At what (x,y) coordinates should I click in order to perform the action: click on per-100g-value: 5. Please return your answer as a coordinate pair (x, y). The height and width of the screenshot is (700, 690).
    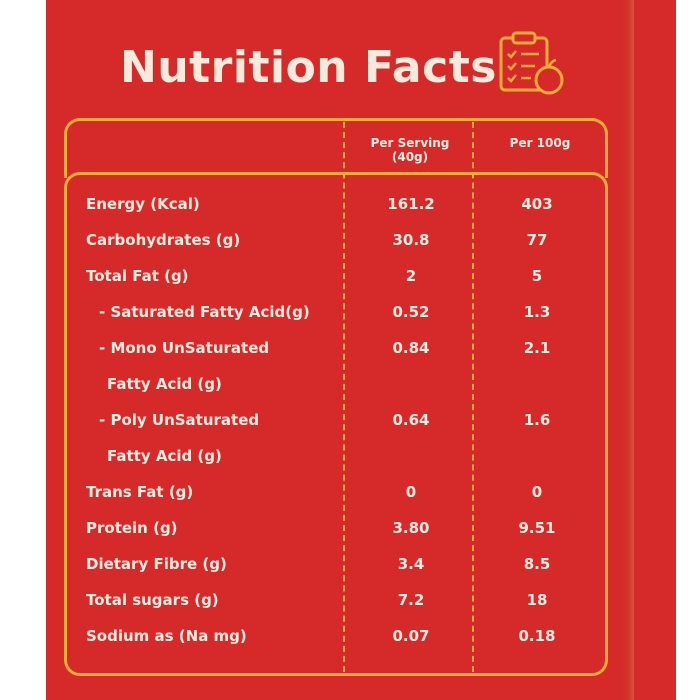
    Looking at the image, I should click on (537, 276).